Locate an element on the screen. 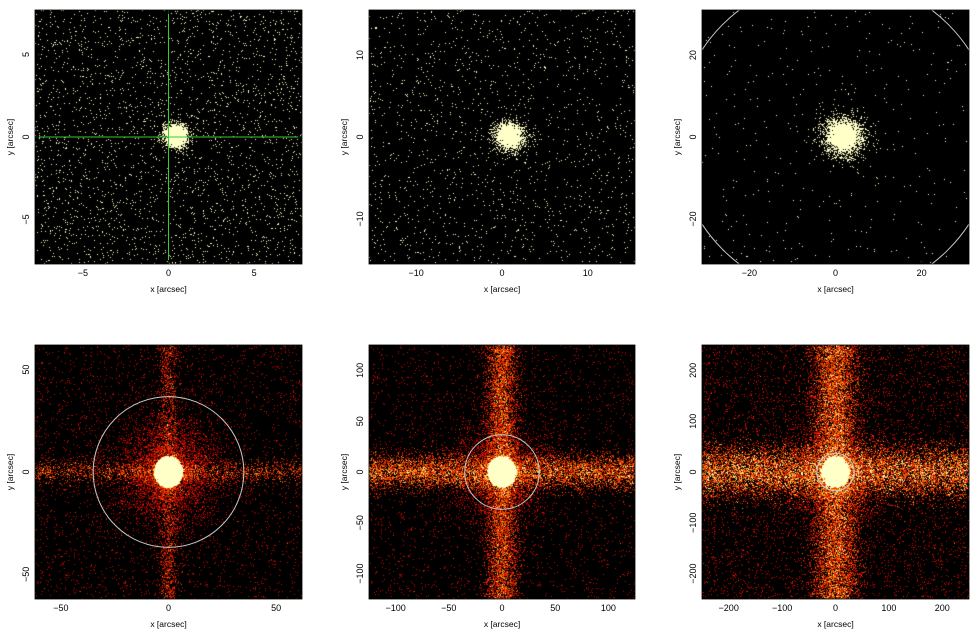  panel-bottom-left: −50 0 50 −50 0 50 x [arcsec] y [arcsec] is located at coordinates (154, 486).